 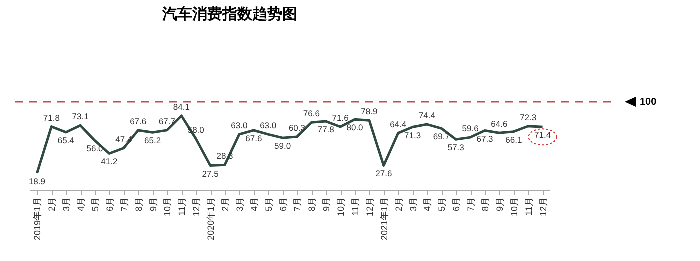 I want to click on data-label: 78.9, so click(x=369, y=111).